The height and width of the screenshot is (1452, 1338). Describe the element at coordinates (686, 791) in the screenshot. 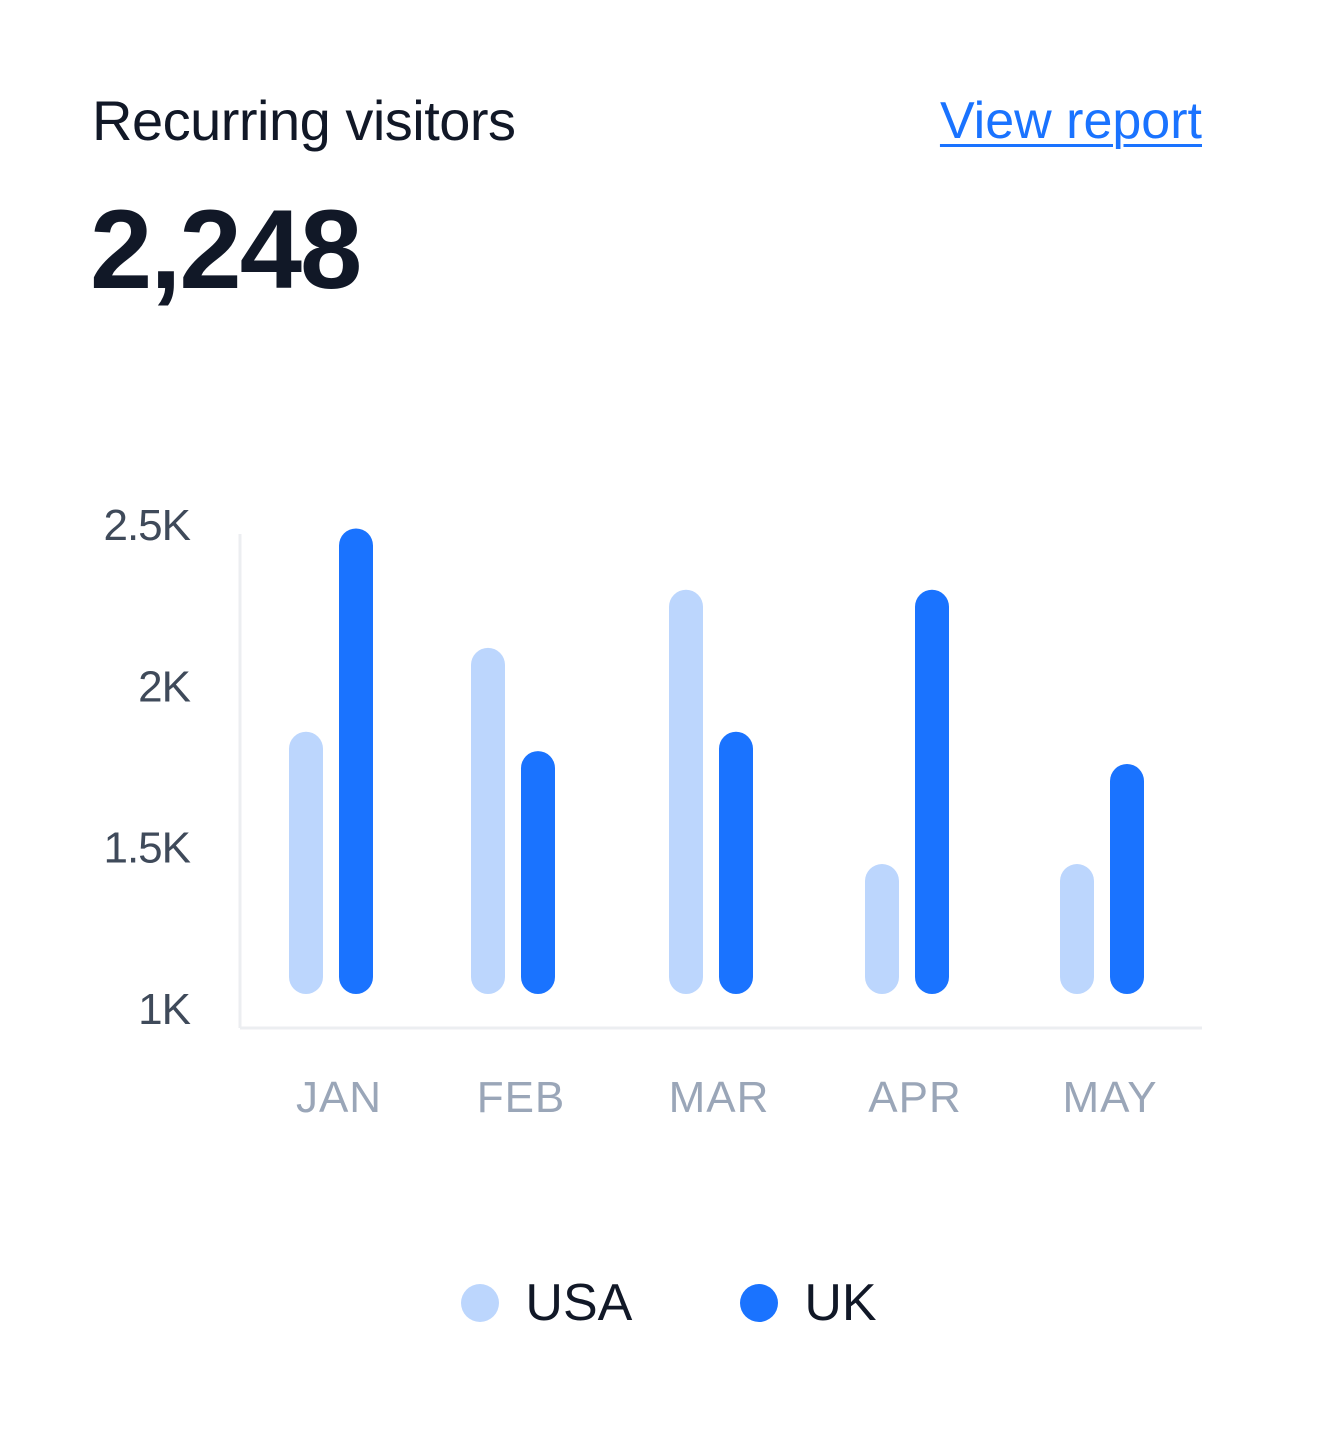

I see `bar-usa-mar` at that location.